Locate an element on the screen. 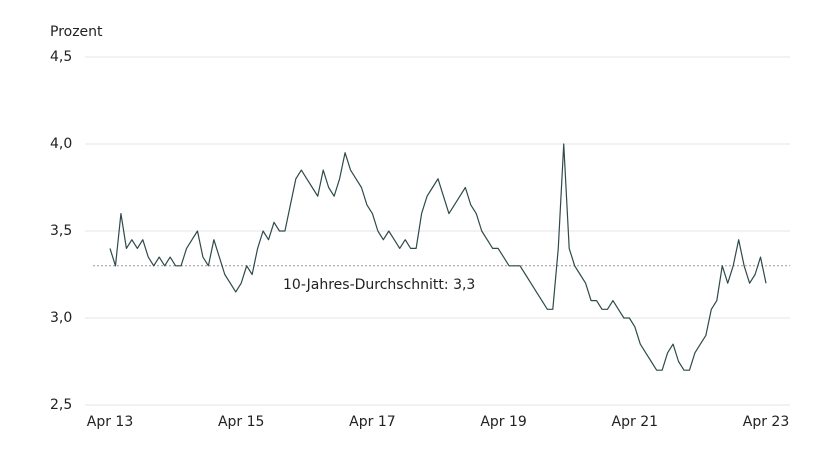  x-tick-label: Apr 19 is located at coordinates (503, 422).